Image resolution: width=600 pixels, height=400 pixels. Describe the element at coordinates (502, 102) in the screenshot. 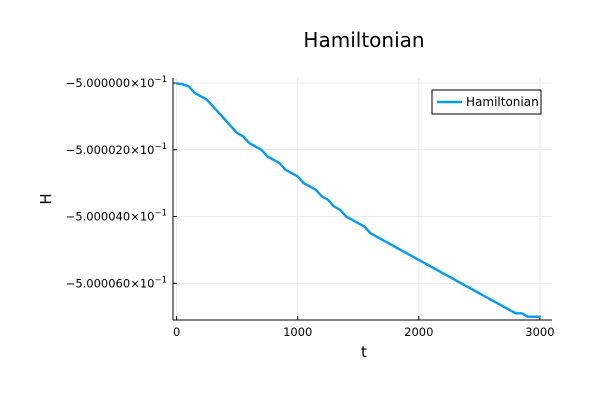

I see `legend-label-hamiltonian: Hamiltonian` at that location.